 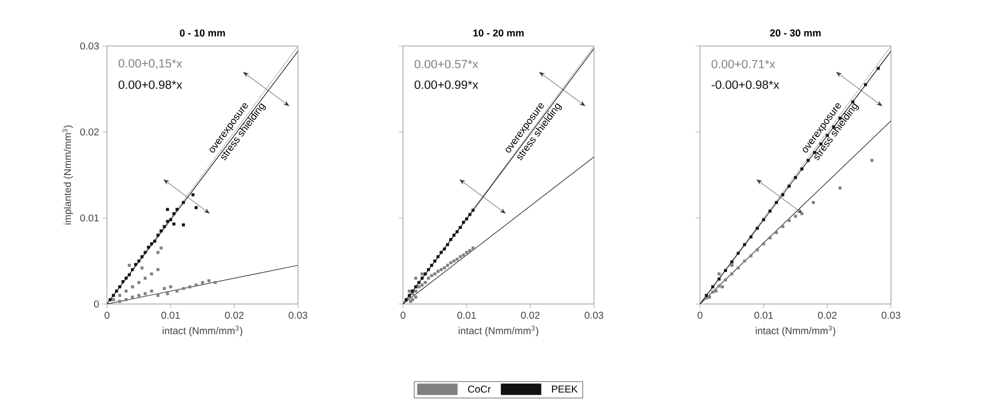 I want to click on chart-title: 20 - 30 mm, so click(x=795, y=32).